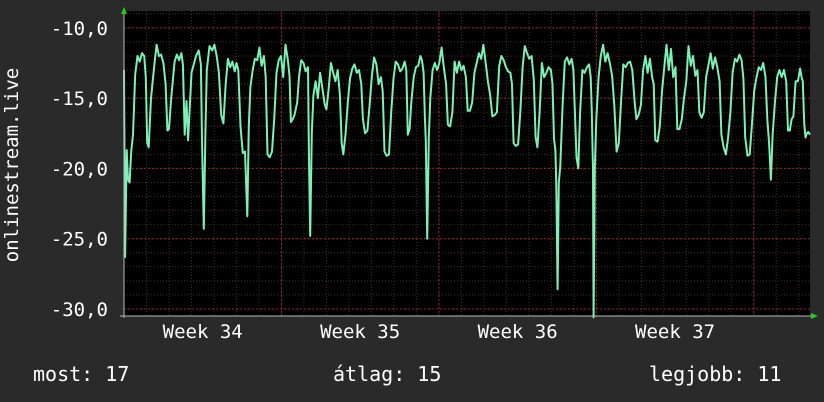  I want to click on y-tick-label: -10,0, so click(79, 29).